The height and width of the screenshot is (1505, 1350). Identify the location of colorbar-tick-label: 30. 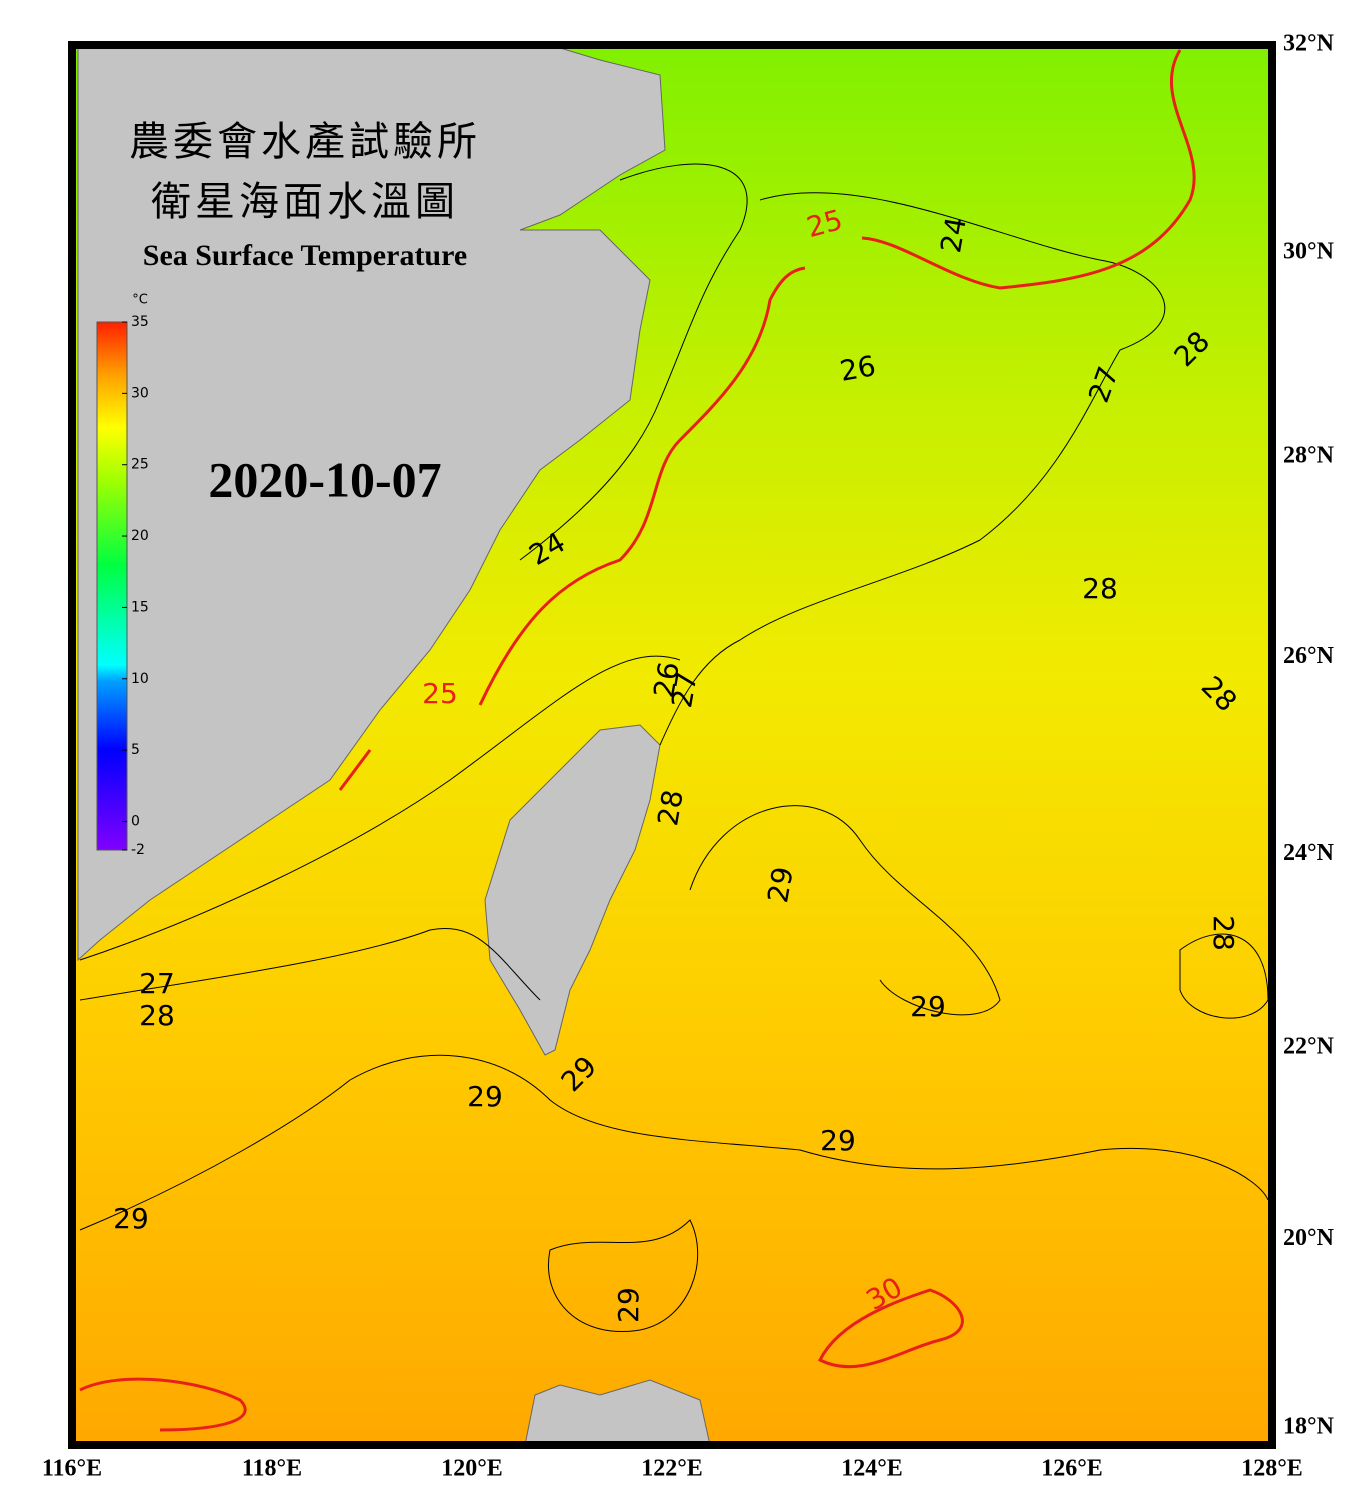
(140, 393).